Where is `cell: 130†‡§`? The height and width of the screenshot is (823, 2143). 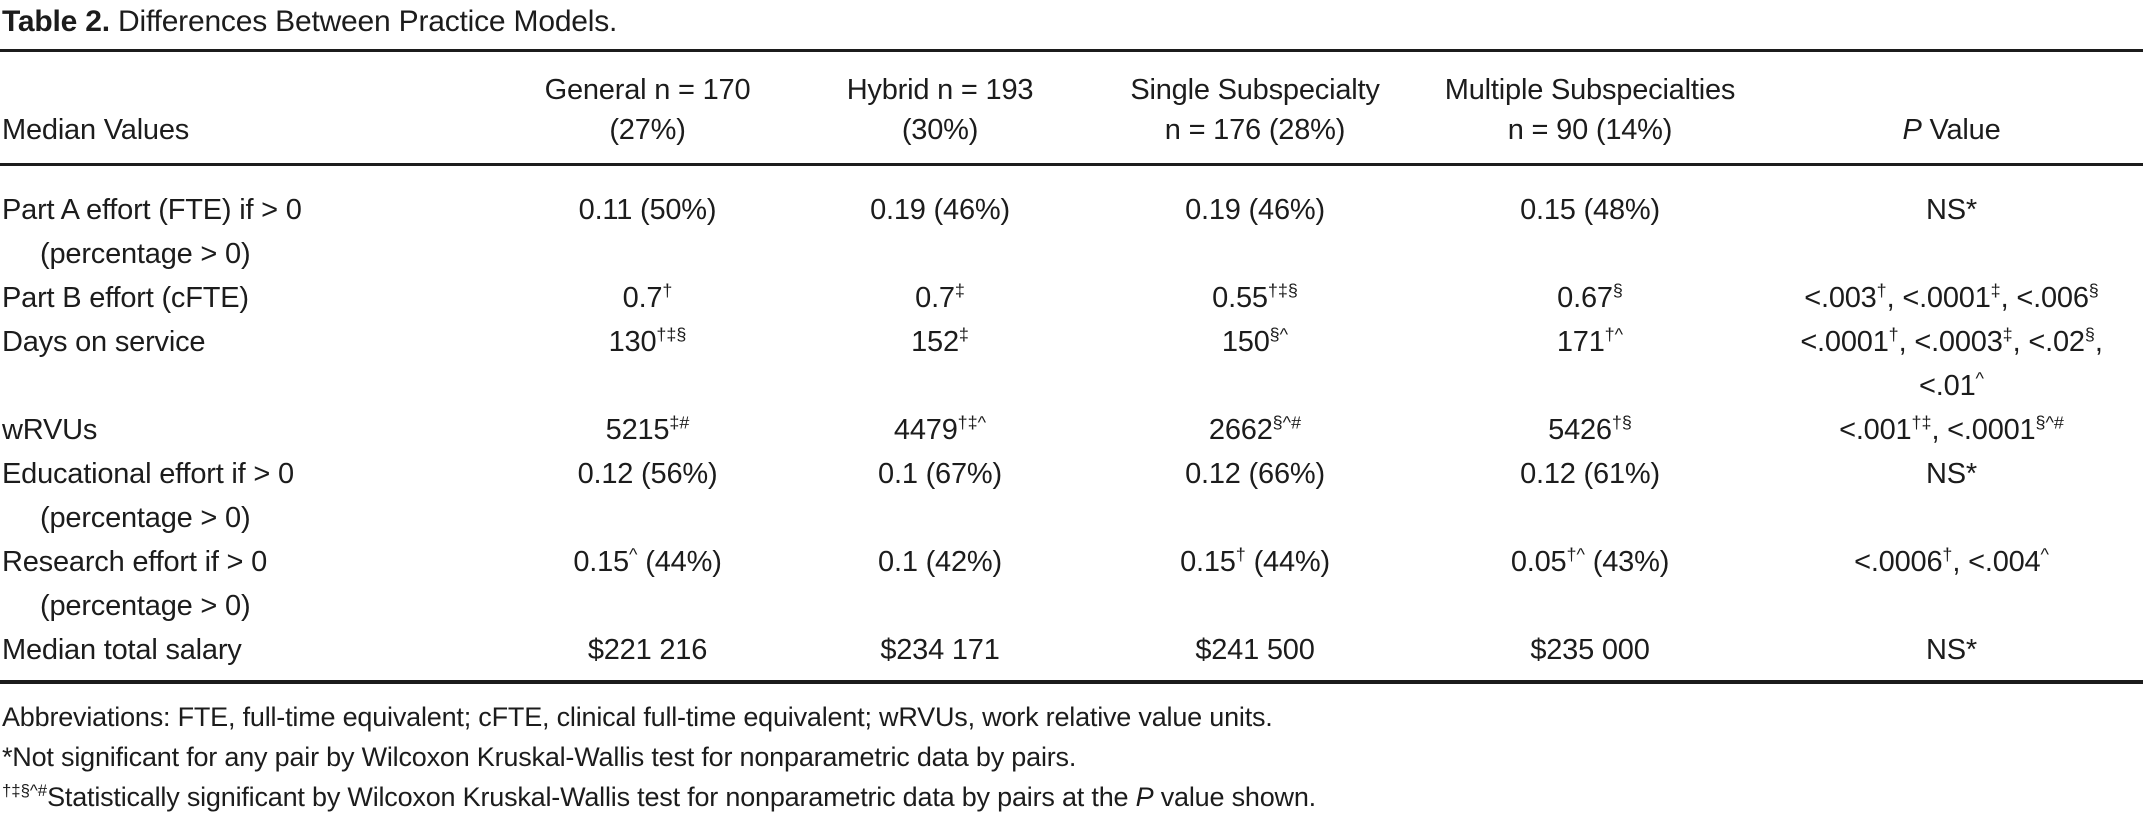
cell: 130†‡§ is located at coordinates (647, 341).